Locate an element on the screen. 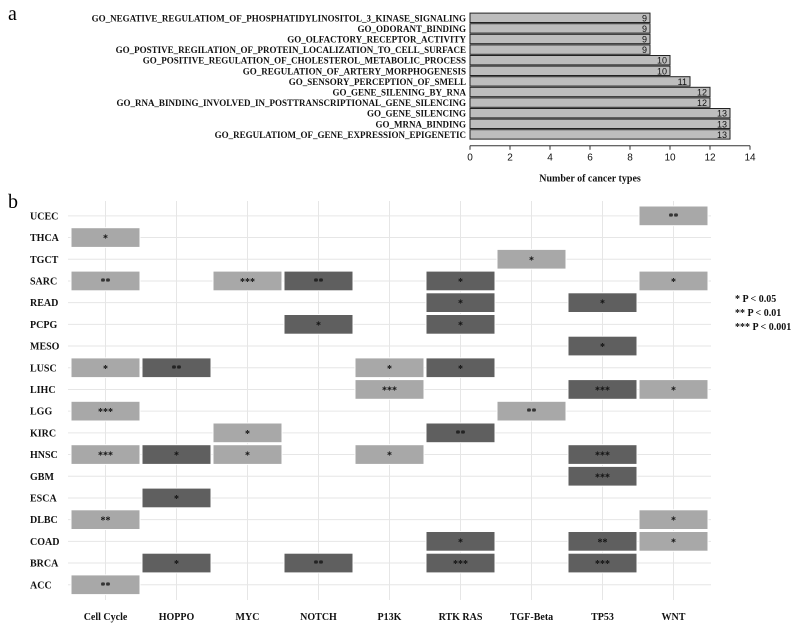  row-label: LGG is located at coordinates (41, 412).